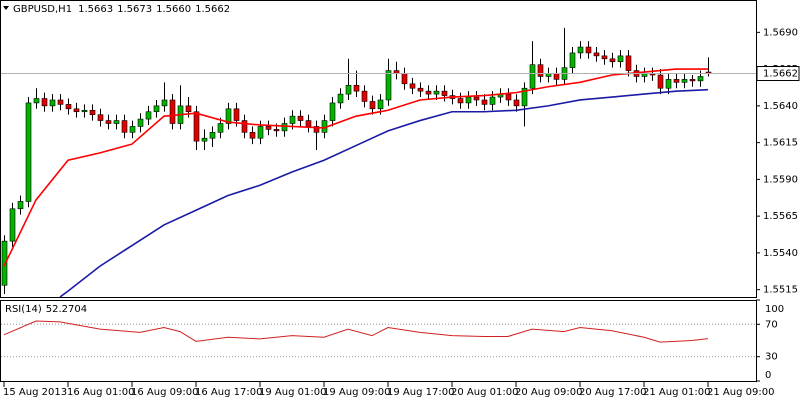  Describe the element at coordinates (356, 331) in the screenshot. I see `rsi-line` at that location.